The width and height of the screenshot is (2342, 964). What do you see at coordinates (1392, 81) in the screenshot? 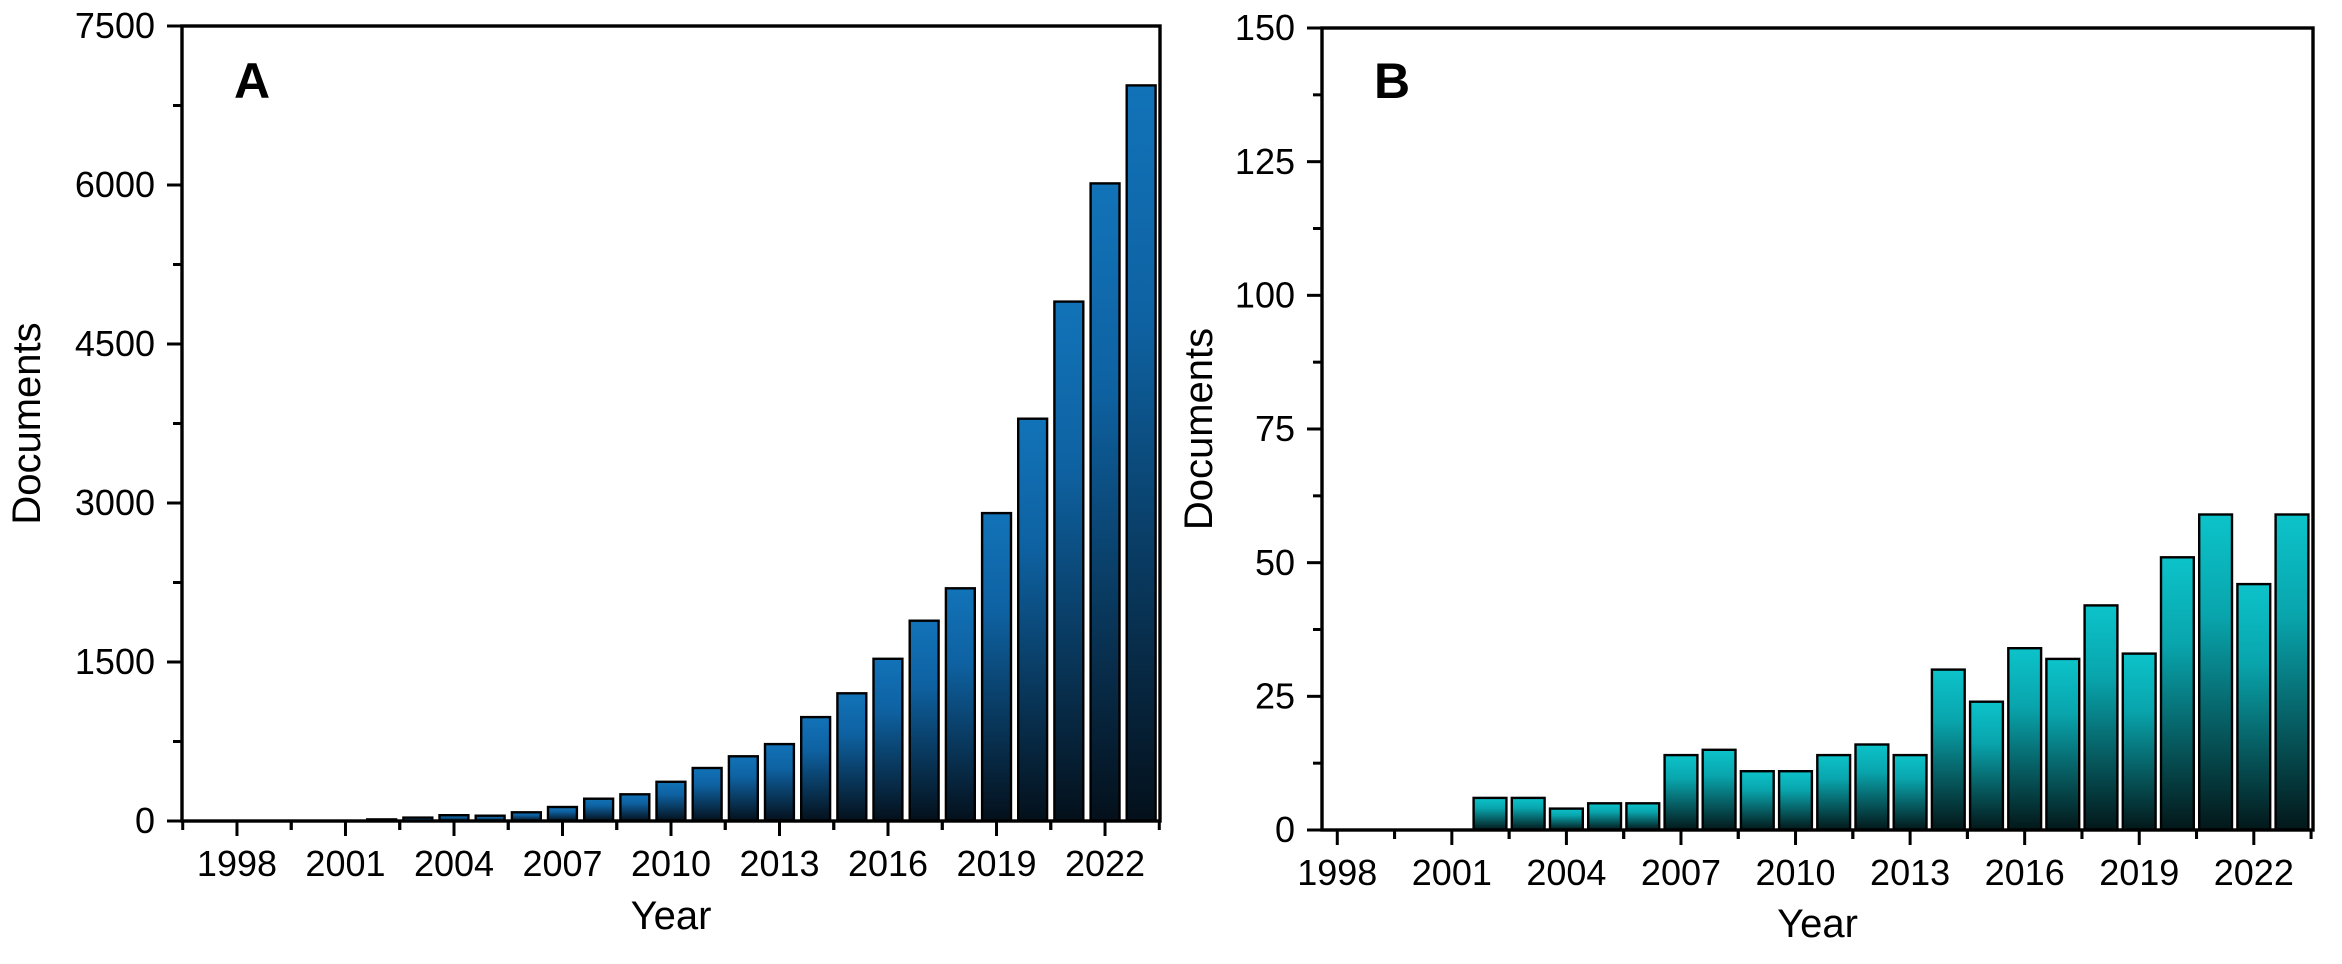
I see `panel-label-b: B` at bounding box center [1392, 81].